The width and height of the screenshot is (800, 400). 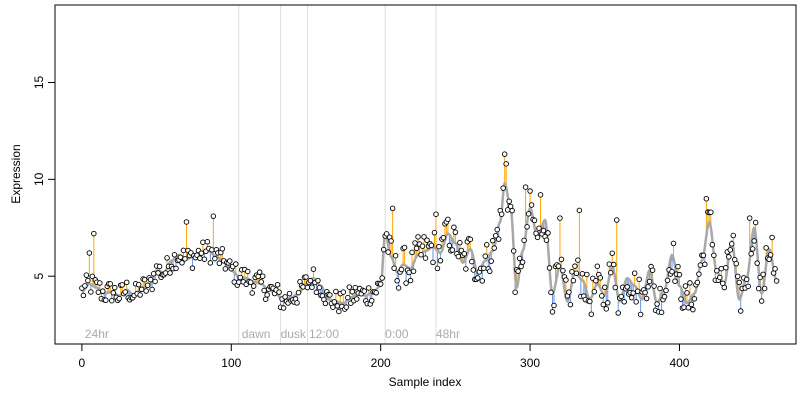 What do you see at coordinates (384, 356) in the screenshot?
I see `x-axis: 0 100 200 300 400` at bounding box center [384, 356].